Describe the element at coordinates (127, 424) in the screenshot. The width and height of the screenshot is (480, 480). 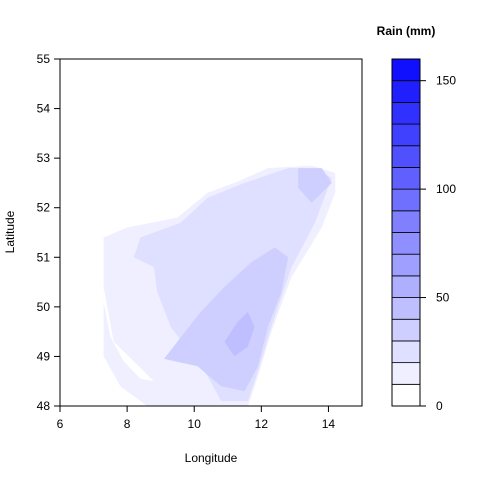
I see `x-tick-label: 8` at that location.